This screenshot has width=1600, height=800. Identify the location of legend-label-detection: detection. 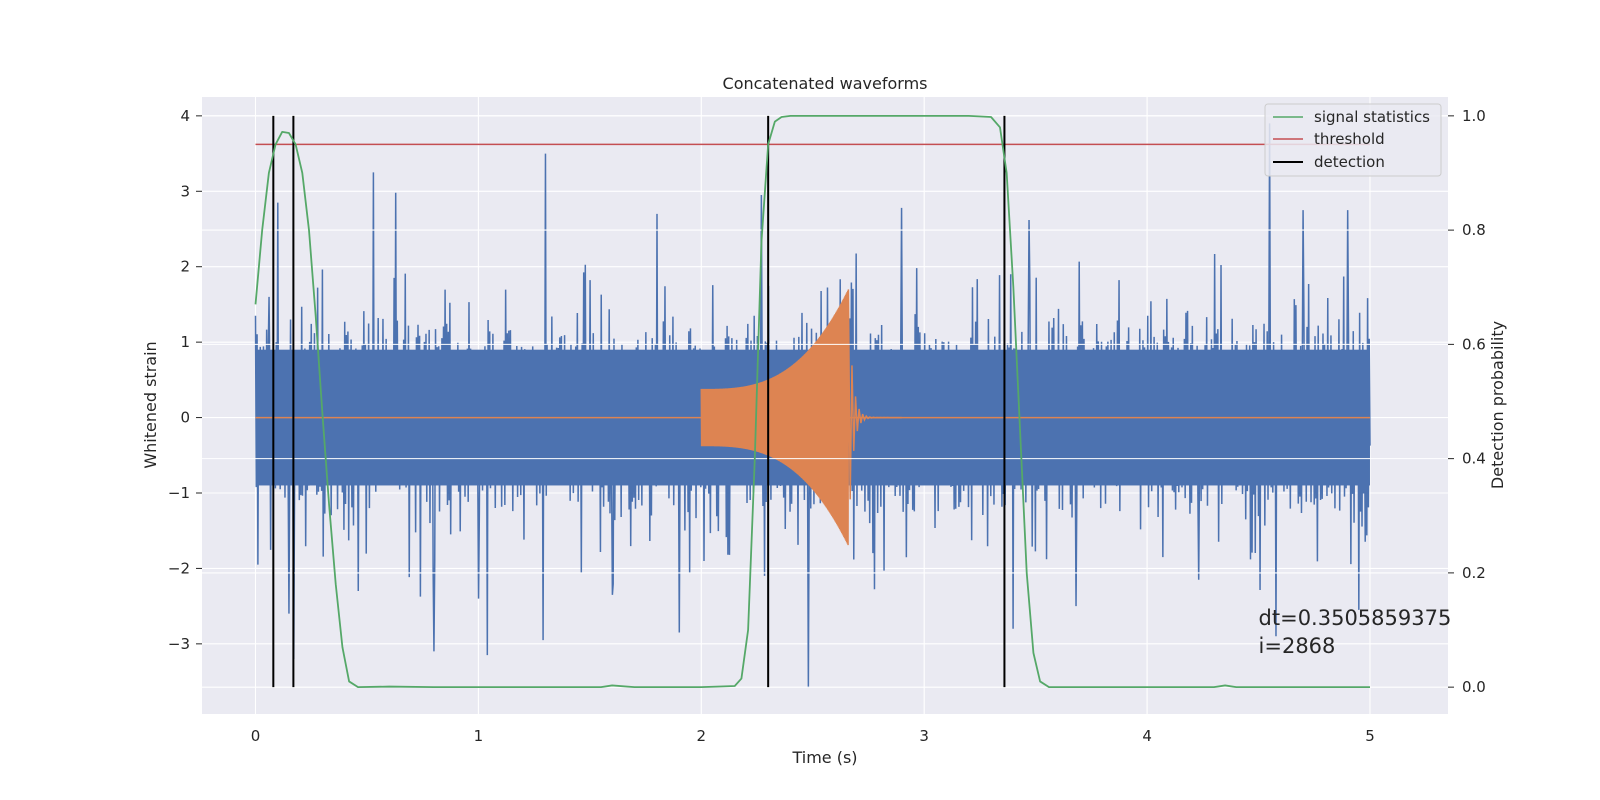
(1349, 162).